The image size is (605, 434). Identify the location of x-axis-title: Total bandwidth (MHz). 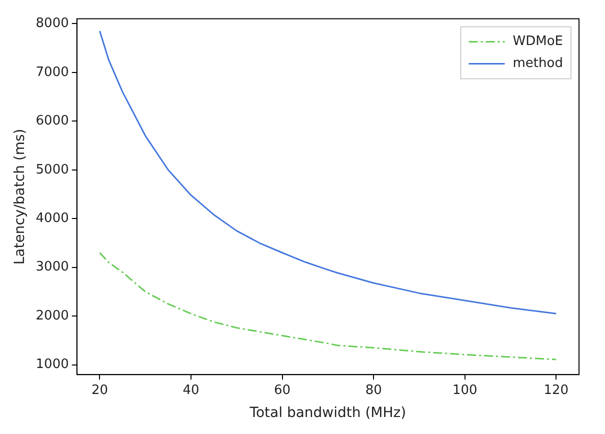
(327, 413).